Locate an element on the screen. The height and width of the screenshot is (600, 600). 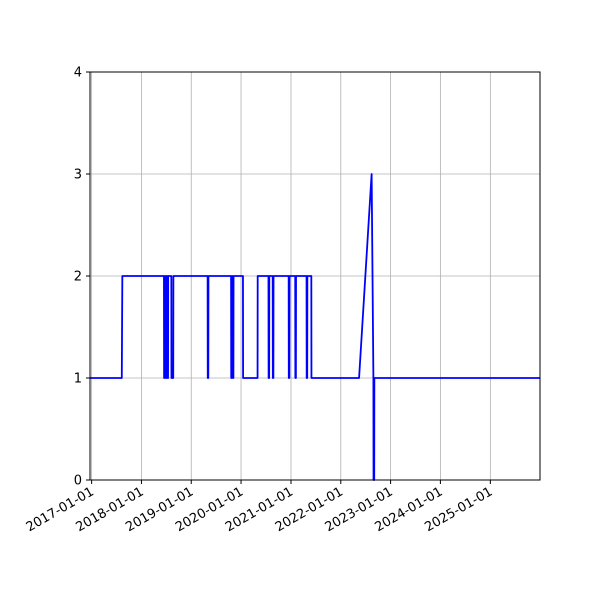
y-tick-label: 3 is located at coordinates (78, 175).